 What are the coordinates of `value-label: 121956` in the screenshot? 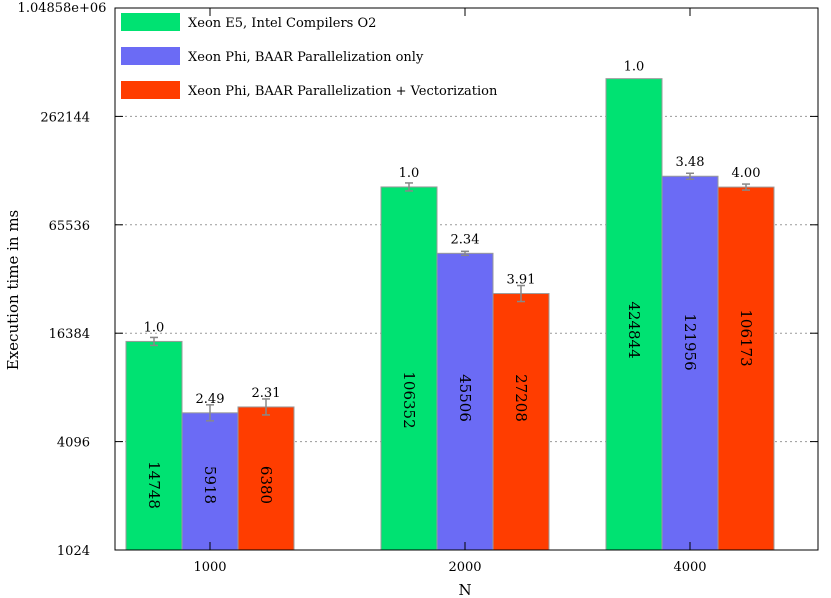 It's located at (690, 341).